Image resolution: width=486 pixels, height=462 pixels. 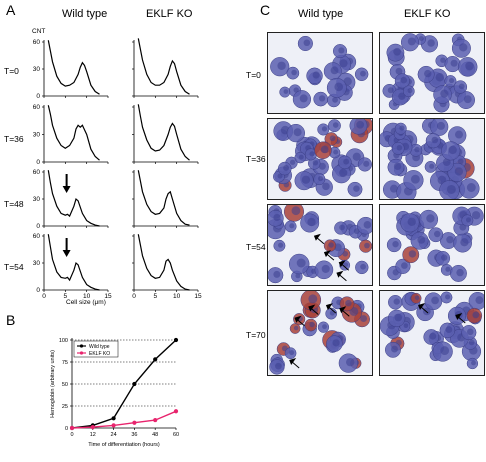 What do you see at coordinates (37, 69) in the screenshot?
I see `y-tick-label: 30` at bounding box center [37, 69].